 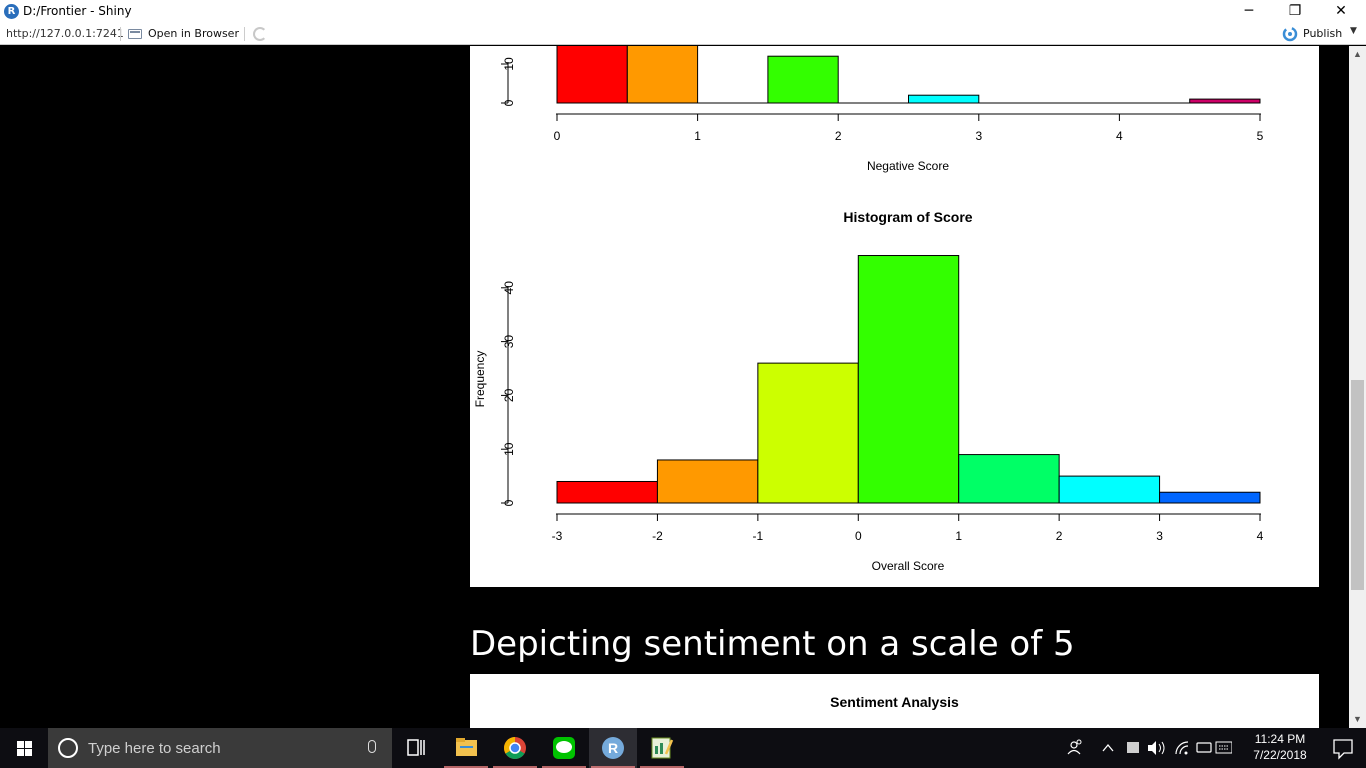 I want to click on score-x-tick-label: 1, so click(x=958, y=536).